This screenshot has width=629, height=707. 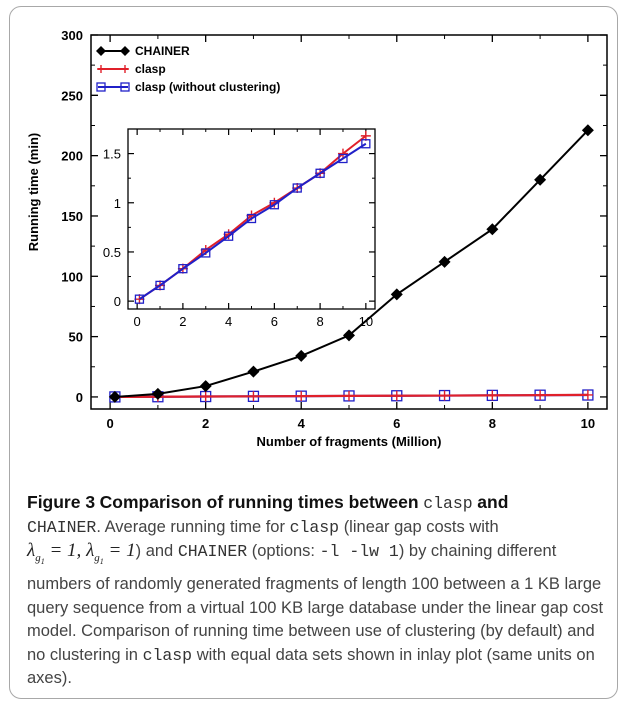 I want to click on inset-y-tick-label: 1.5, so click(x=112, y=154).